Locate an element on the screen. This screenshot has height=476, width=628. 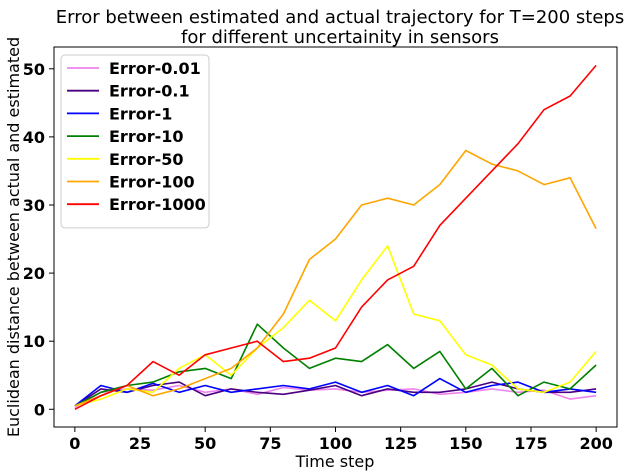
x-tick-label: 0 is located at coordinates (74, 443).